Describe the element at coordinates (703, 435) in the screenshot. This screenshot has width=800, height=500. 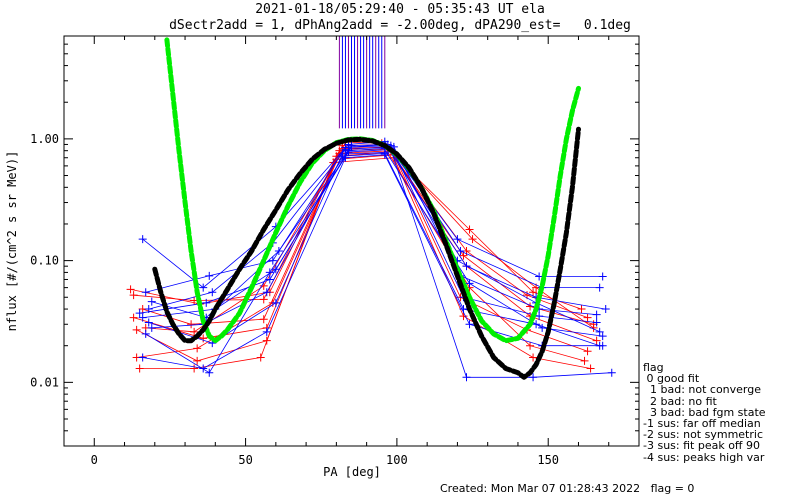
I see `legend-item: -2 sus: not symmetric` at that location.